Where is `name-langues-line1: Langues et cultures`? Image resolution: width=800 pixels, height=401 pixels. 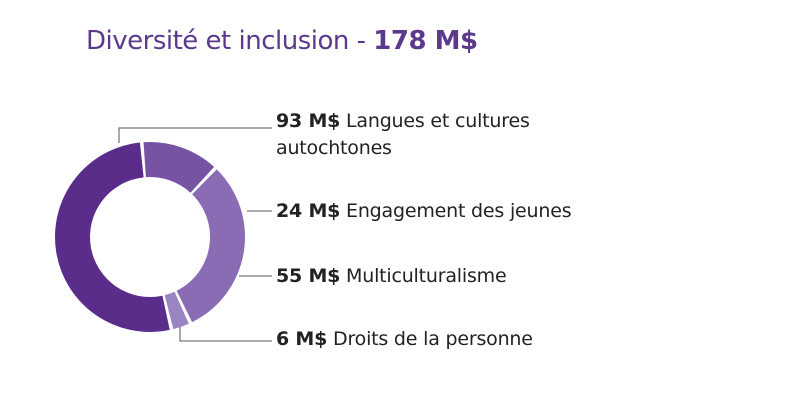
name-langues-line1: Langues et cultures is located at coordinates (438, 121).